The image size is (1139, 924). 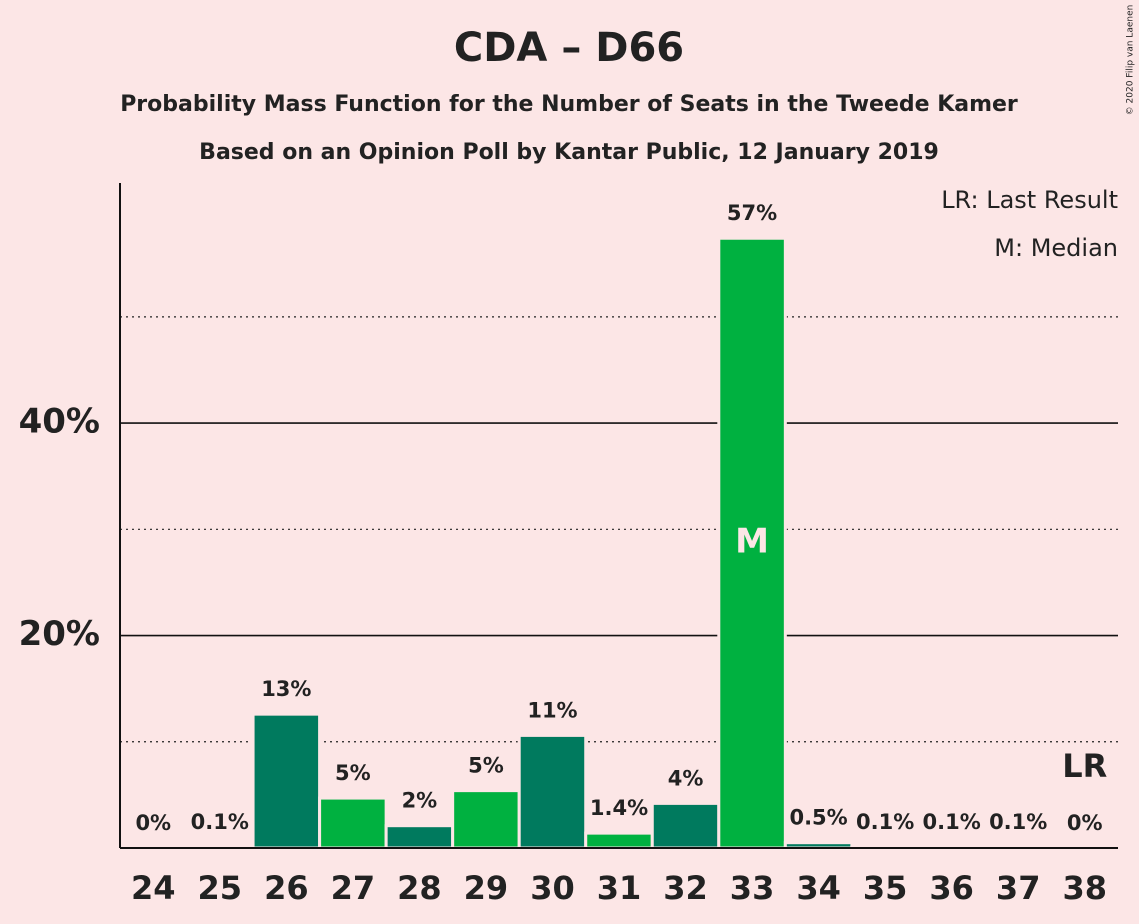 I want to click on last-result-marker: LR, so click(x=1084, y=766).